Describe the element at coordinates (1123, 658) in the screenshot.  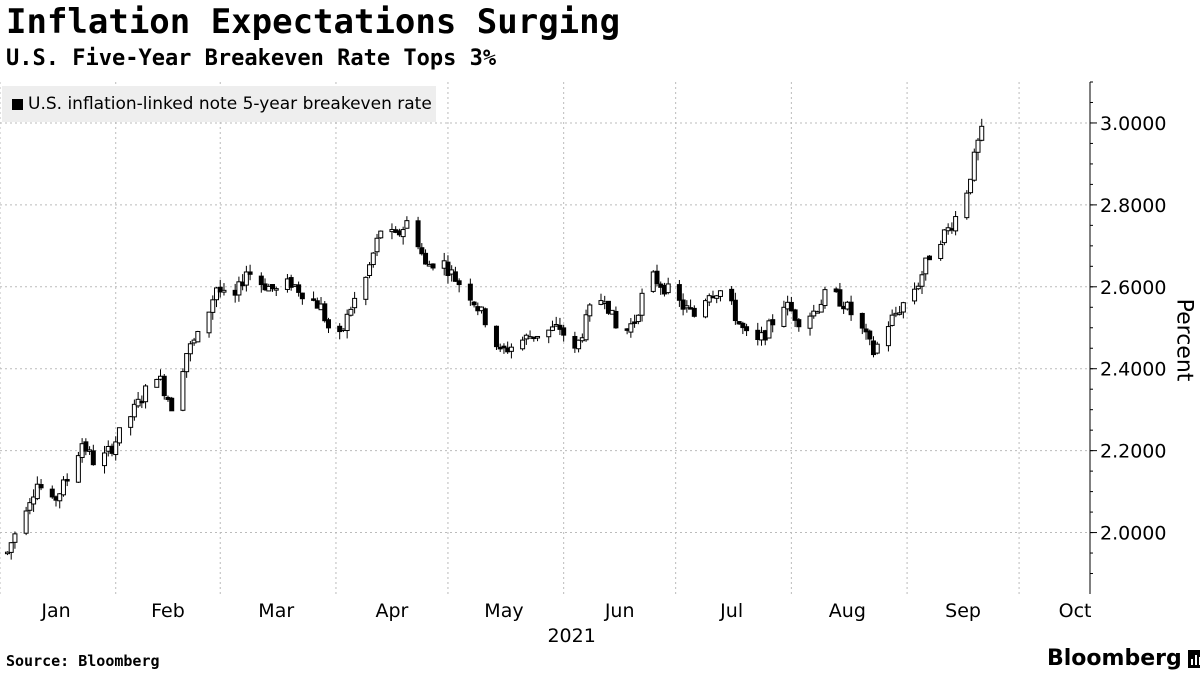
I see `bloomberg-logo: Bloomberg` at that location.